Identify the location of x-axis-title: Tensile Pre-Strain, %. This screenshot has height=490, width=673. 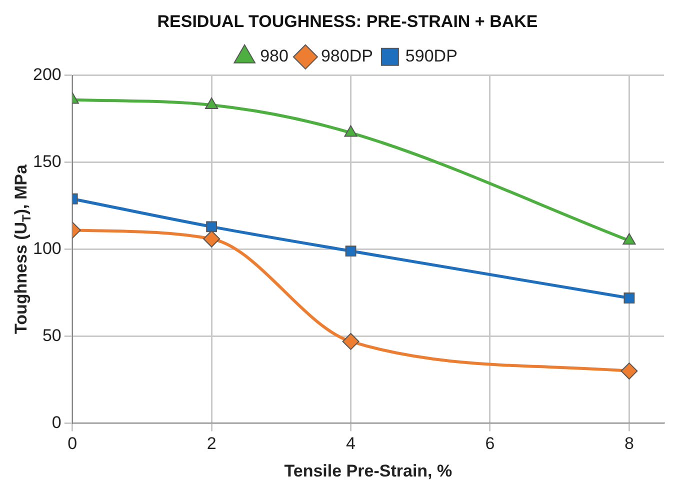
(368, 470).